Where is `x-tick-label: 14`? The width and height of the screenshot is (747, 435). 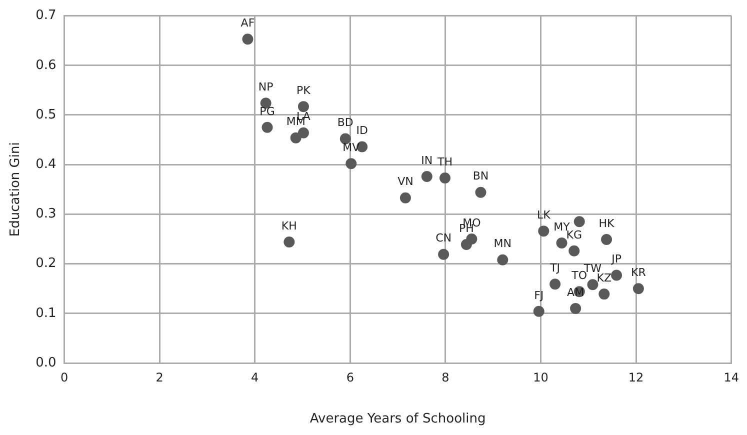 x-tick-label: 14 is located at coordinates (732, 377).